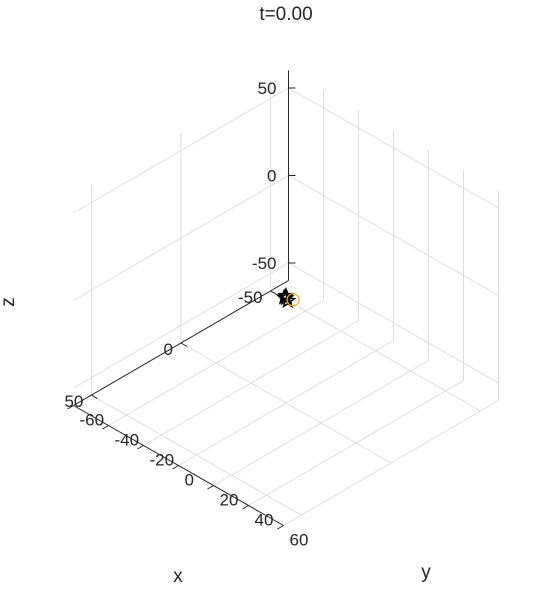 This screenshot has height=595, width=559. Describe the element at coordinates (299, 540) in the screenshot. I see `y-tick-label: 60` at that location.